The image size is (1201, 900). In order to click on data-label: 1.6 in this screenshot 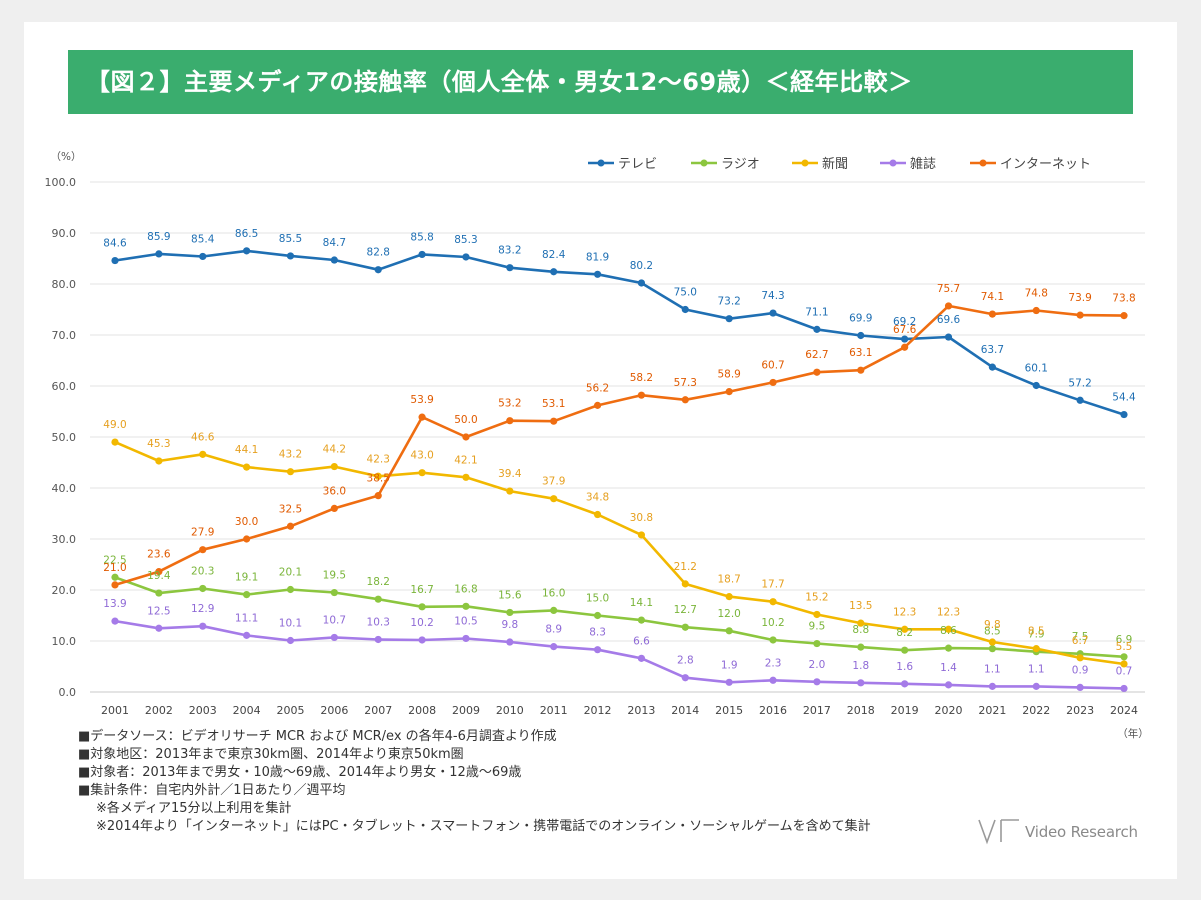, I will do `click(904, 667)`.